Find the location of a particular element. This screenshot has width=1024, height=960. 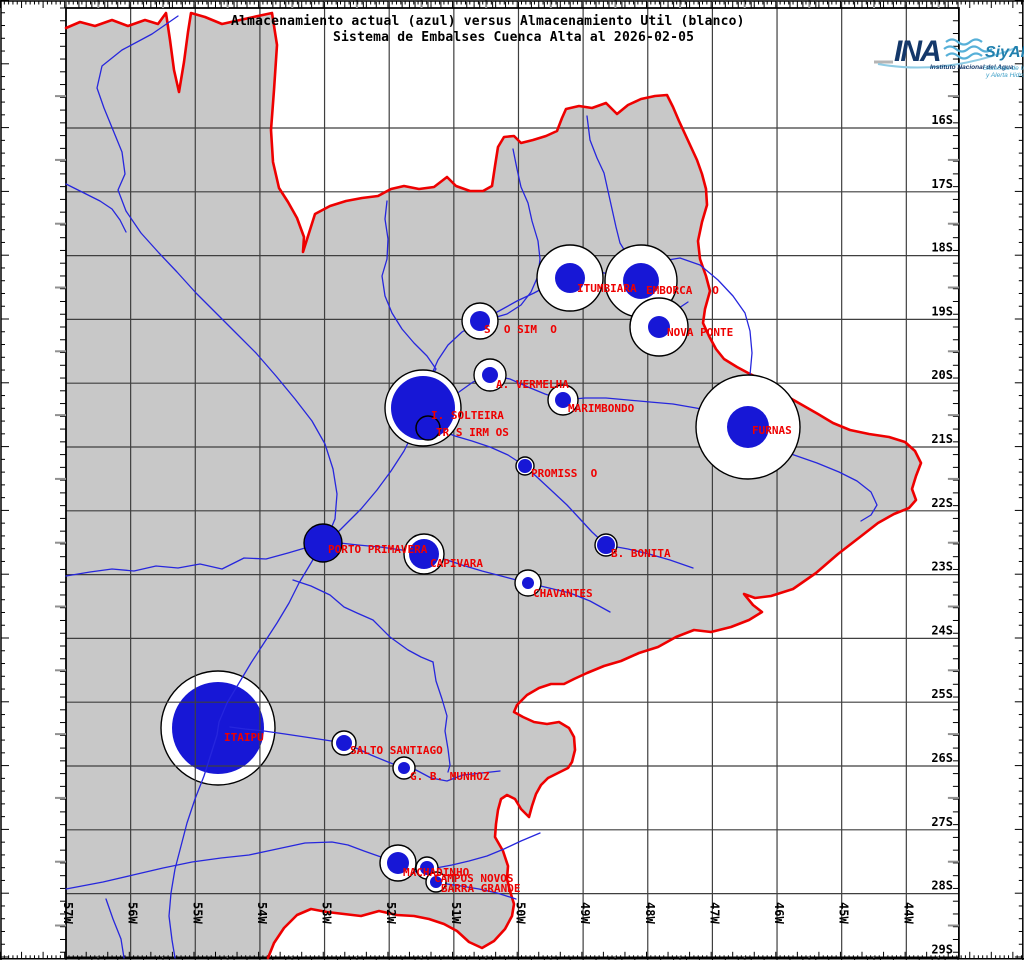

reservoir-label-itumbiara: ITUMBIARA is located at coordinates (607, 288).